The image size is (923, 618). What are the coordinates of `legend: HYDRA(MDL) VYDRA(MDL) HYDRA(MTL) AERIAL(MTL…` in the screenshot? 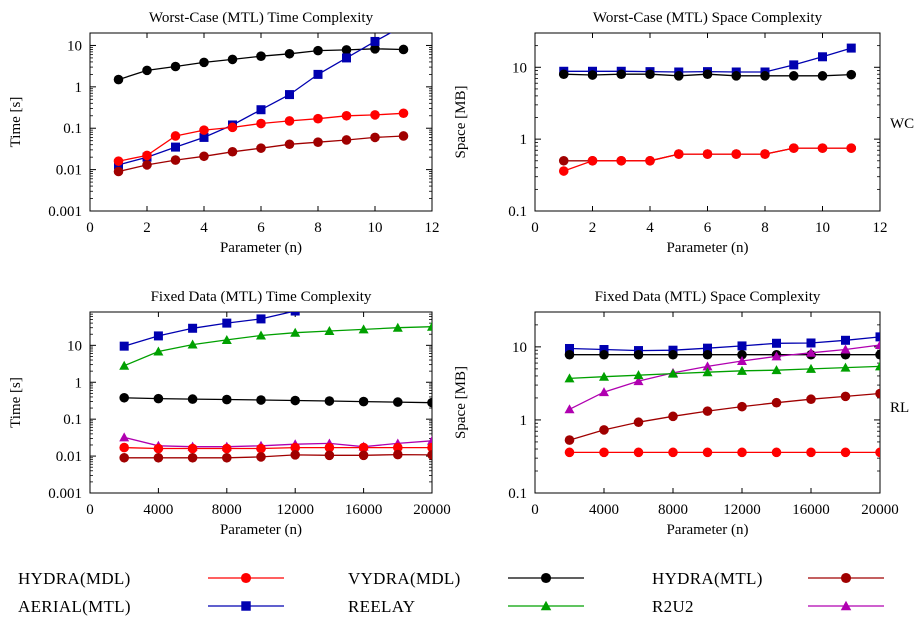 It's located at (451, 592).